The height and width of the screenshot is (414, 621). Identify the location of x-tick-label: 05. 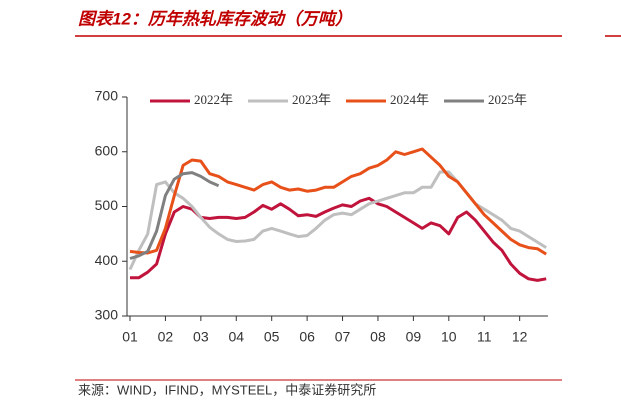
(272, 337).